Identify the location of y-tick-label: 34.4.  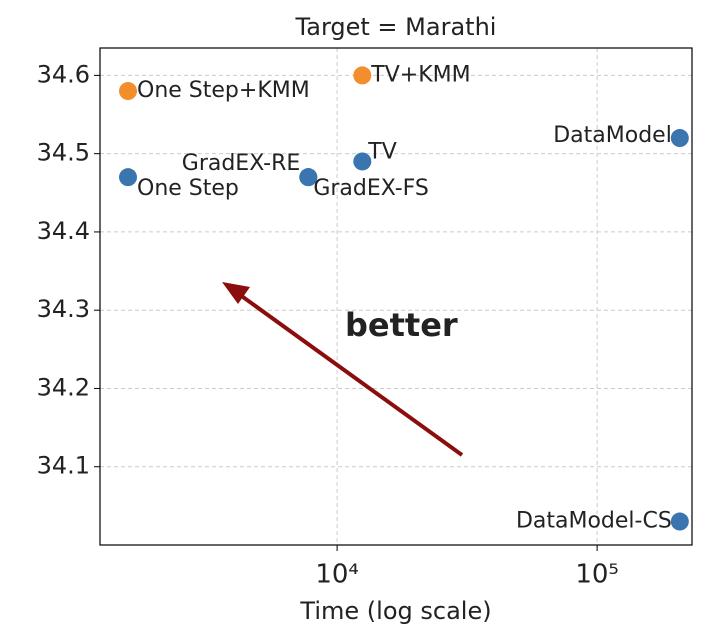
(63, 231).